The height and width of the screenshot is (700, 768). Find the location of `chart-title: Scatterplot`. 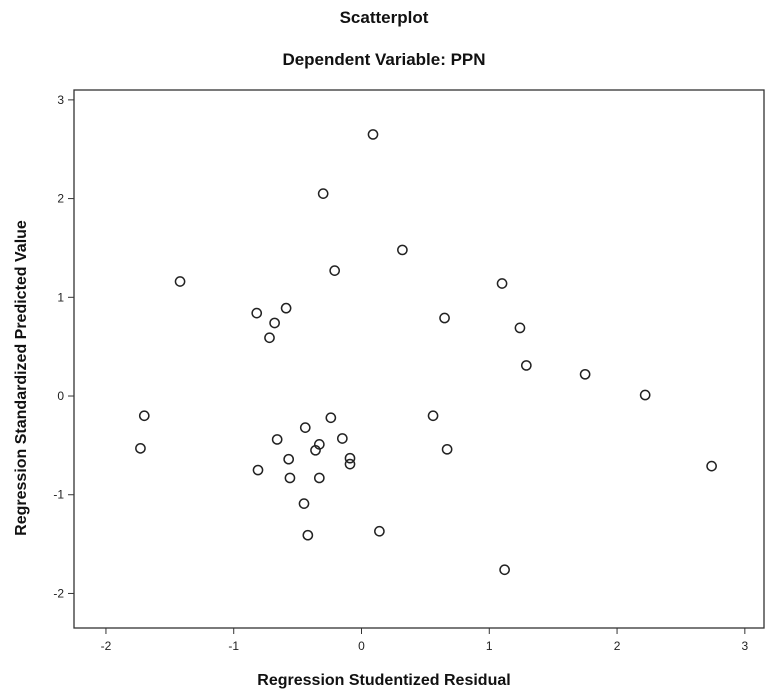

chart-title: Scatterplot is located at coordinates (384, 17).